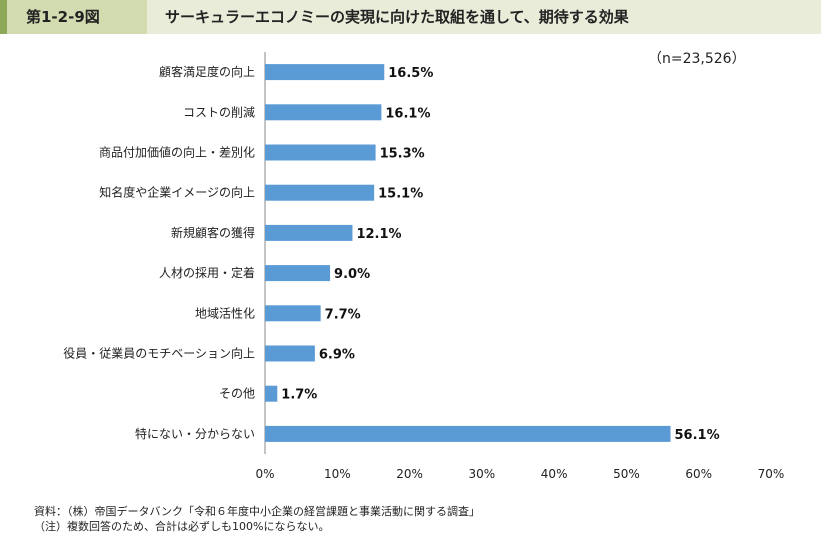 This screenshot has height=536, width=821. Describe the element at coordinates (207, 272) in the screenshot. I see `category-label: 人材の採用・定着` at that location.